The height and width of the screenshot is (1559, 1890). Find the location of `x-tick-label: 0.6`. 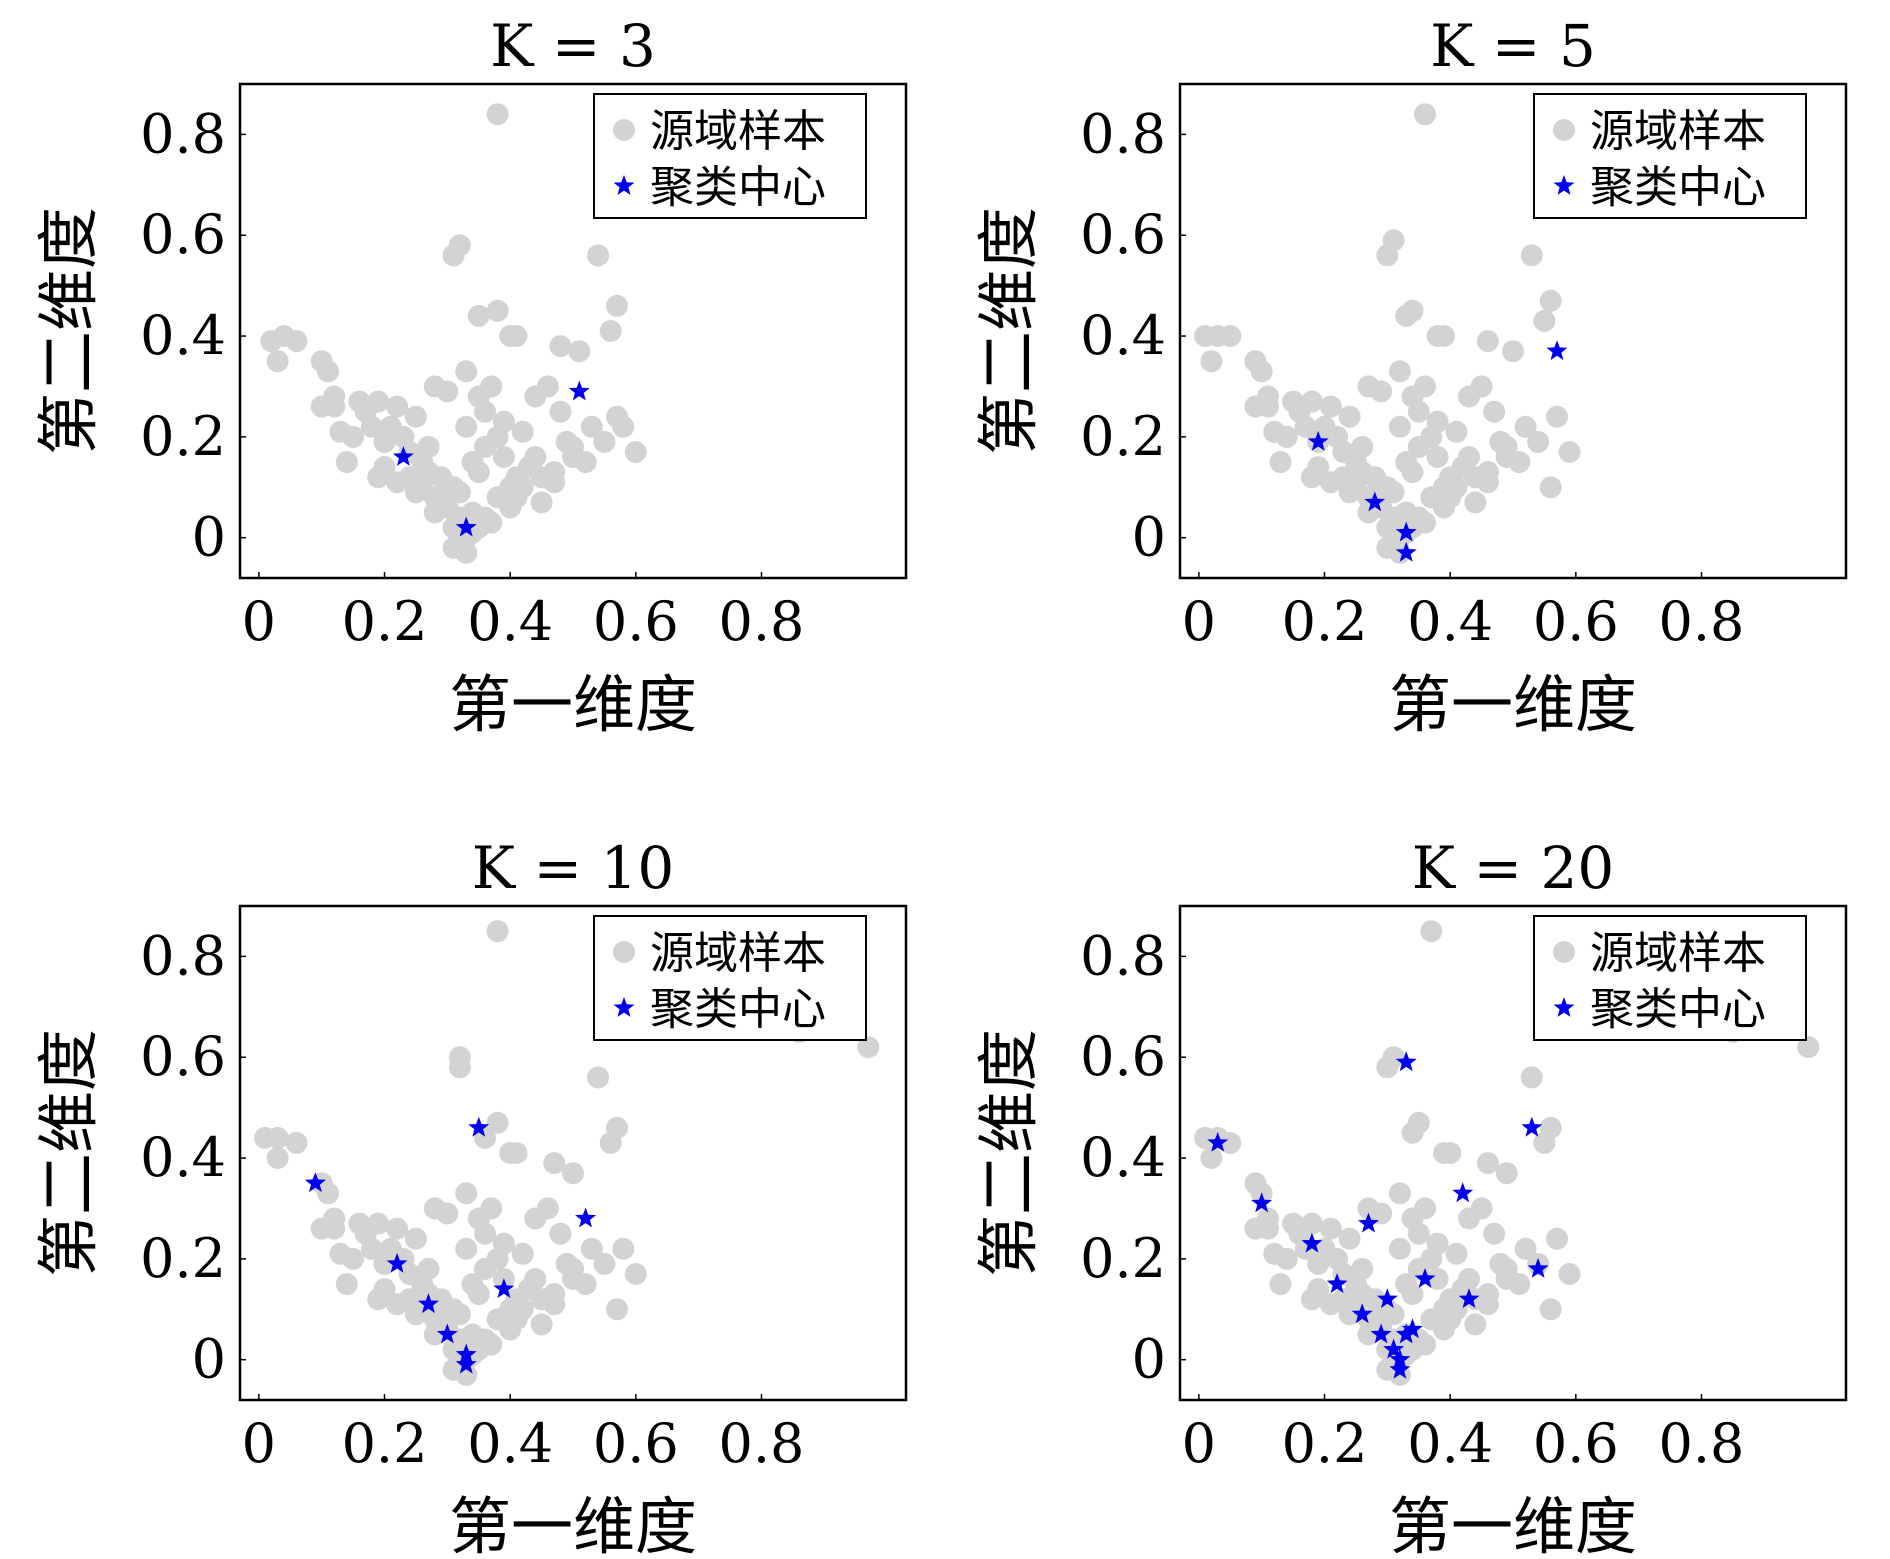

x-tick-label: 0.6 is located at coordinates (636, 621).